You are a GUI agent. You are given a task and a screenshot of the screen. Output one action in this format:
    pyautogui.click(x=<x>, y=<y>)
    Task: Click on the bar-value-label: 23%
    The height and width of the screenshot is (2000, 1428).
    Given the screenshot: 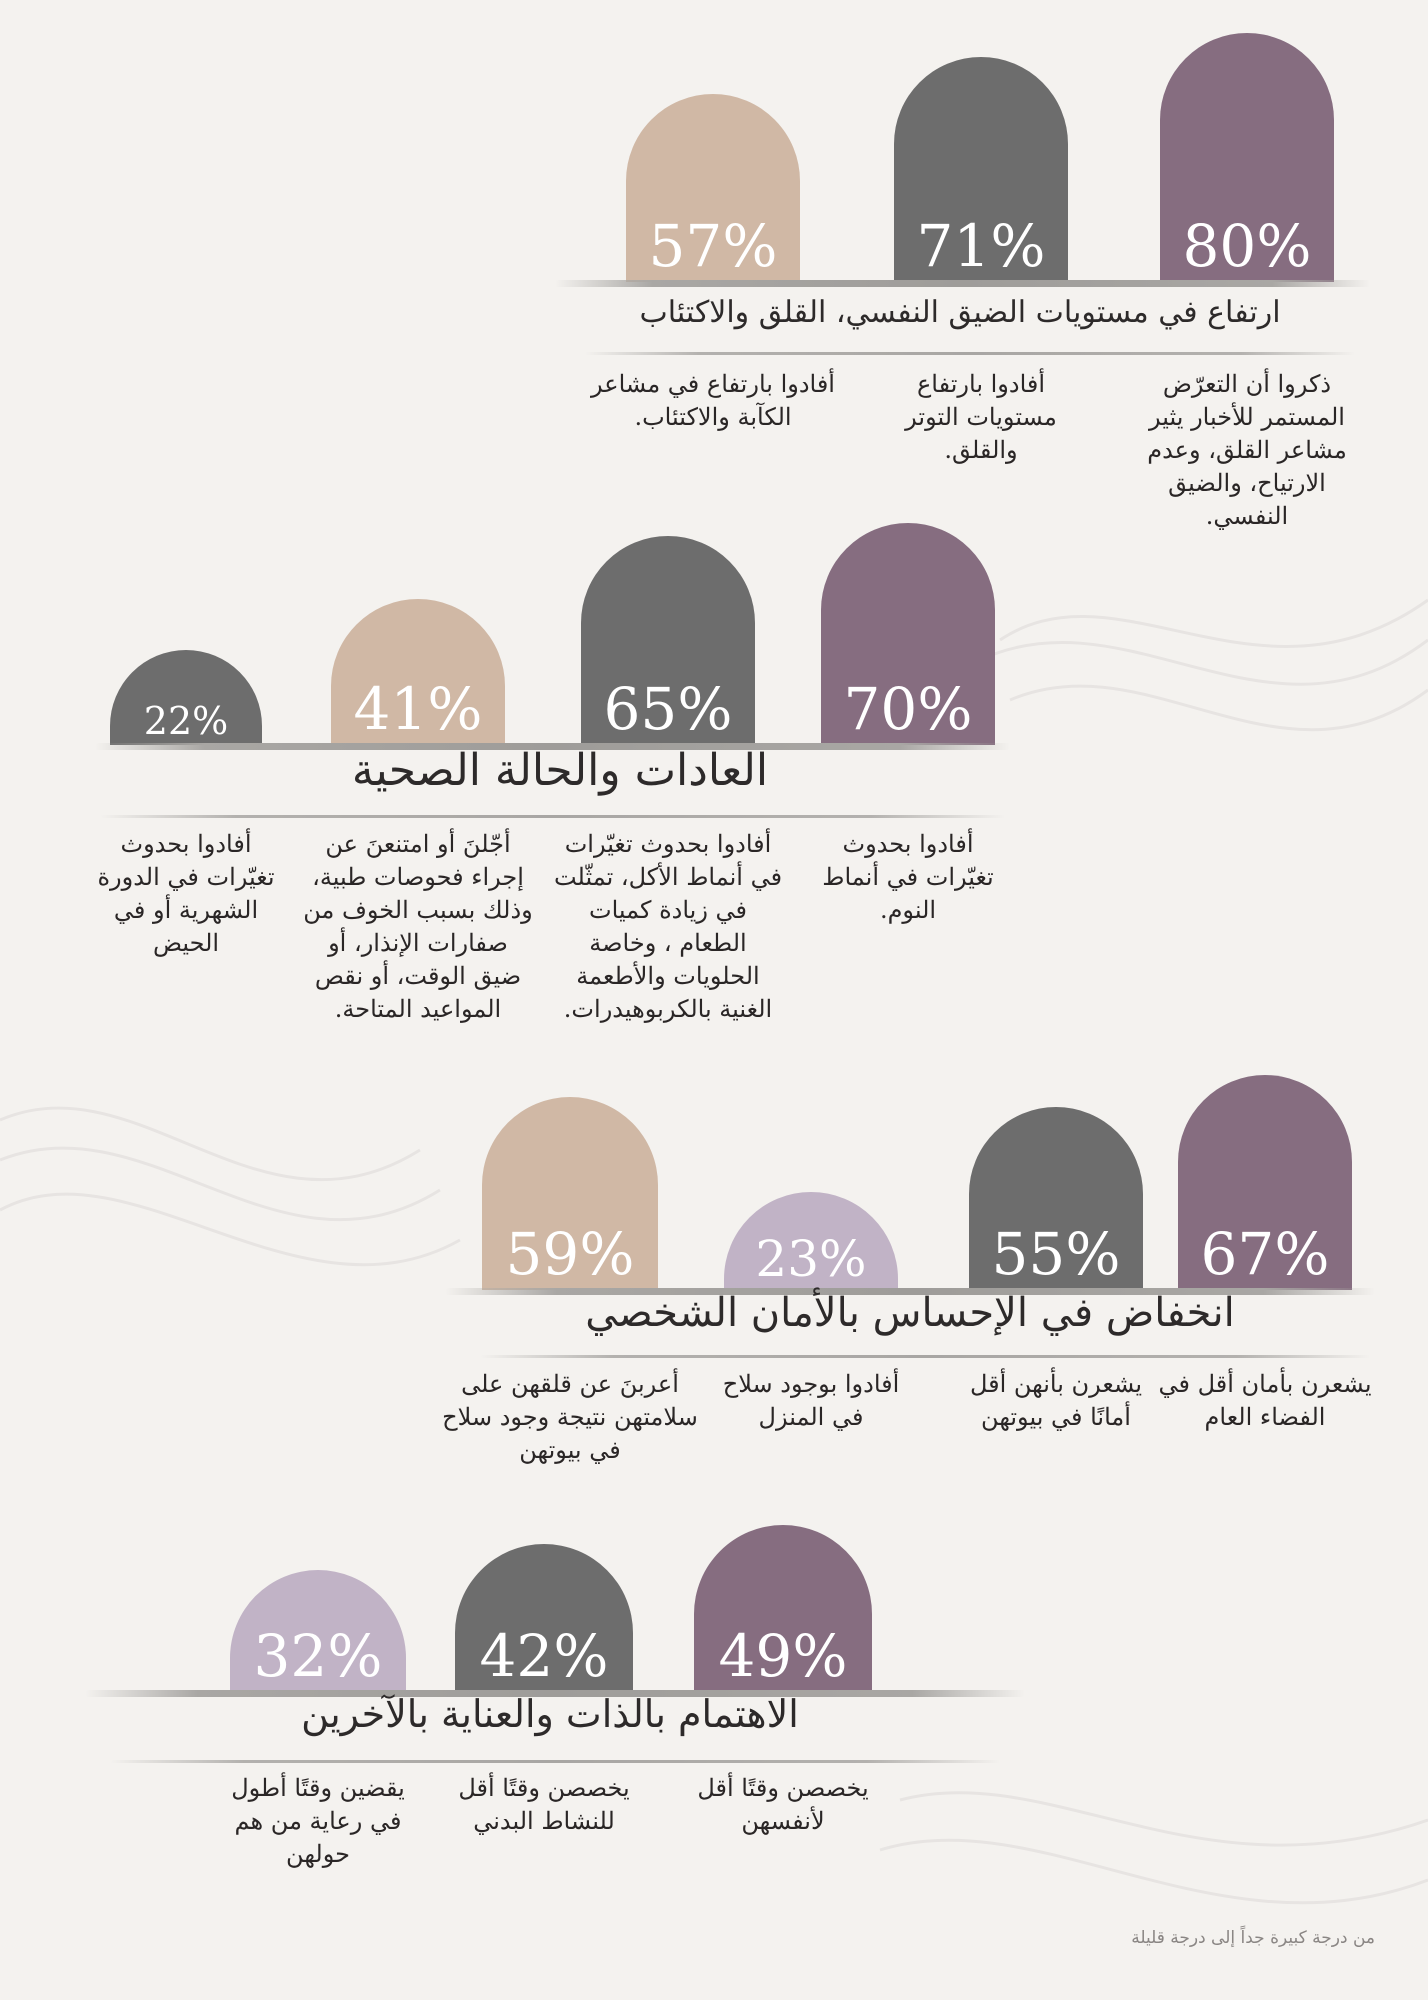 What is the action you would take?
    pyautogui.click(x=811, y=1258)
    